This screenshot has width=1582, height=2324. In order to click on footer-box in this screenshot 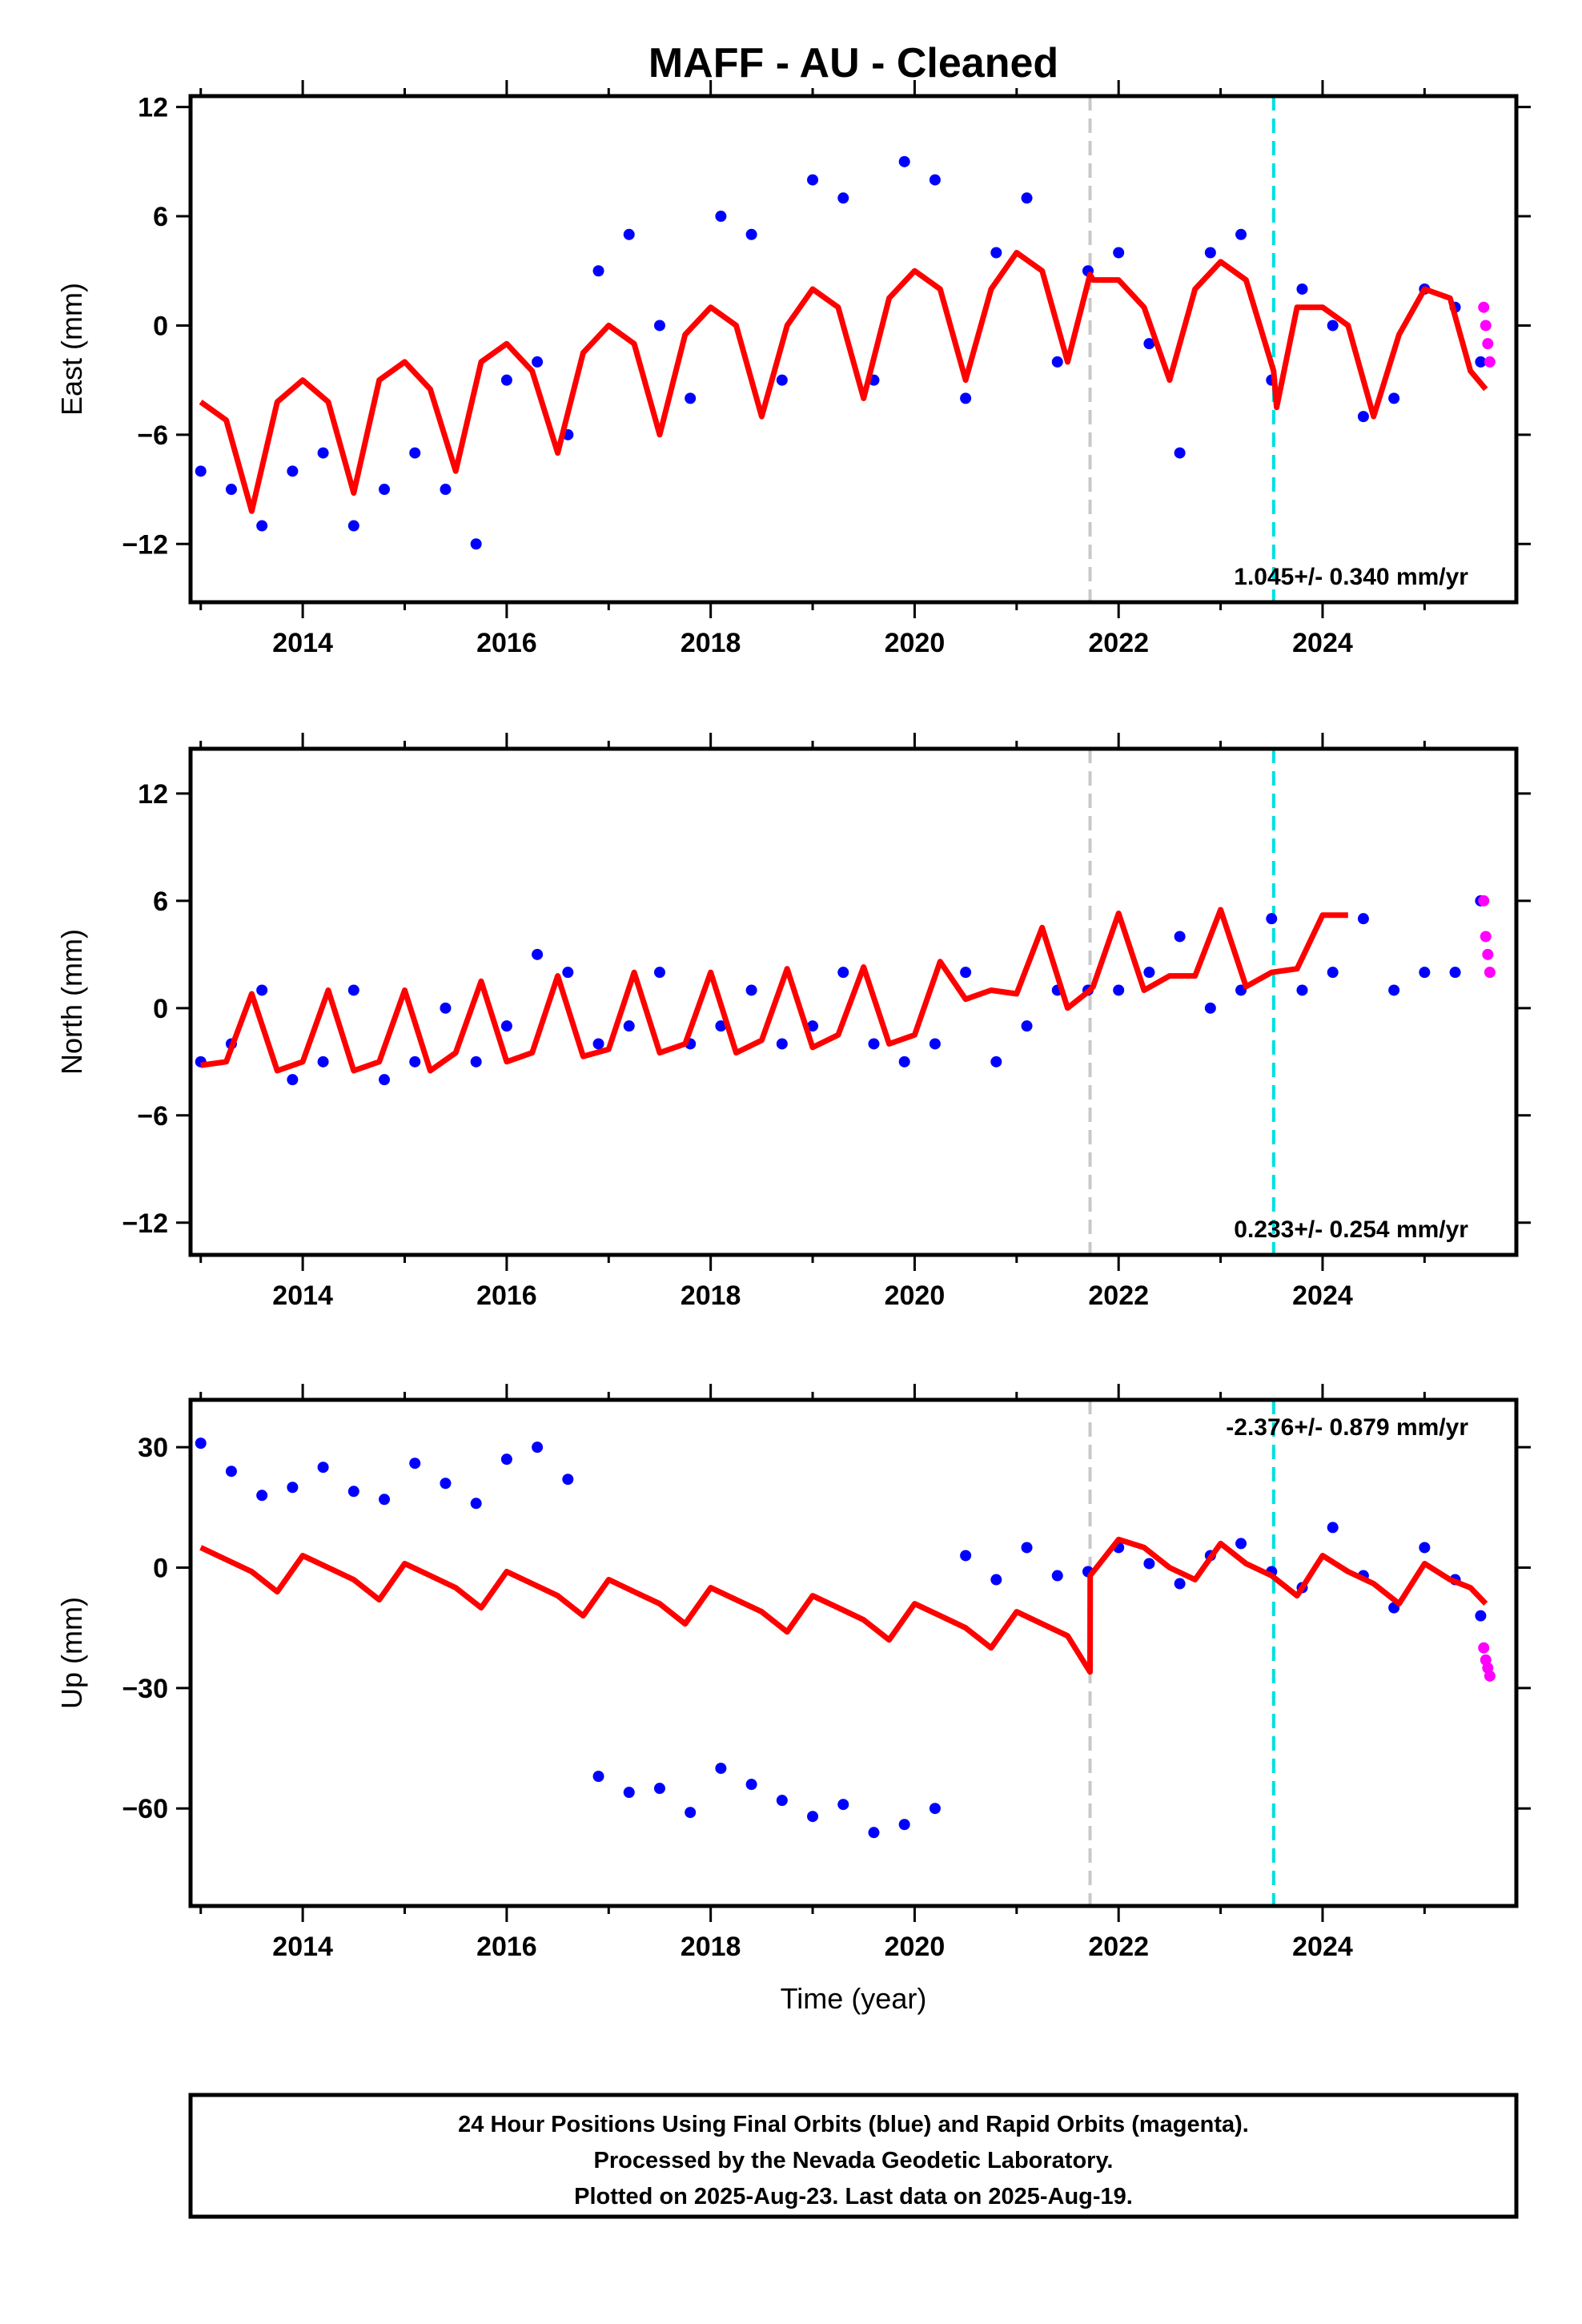, I will do `click(853, 2156)`.